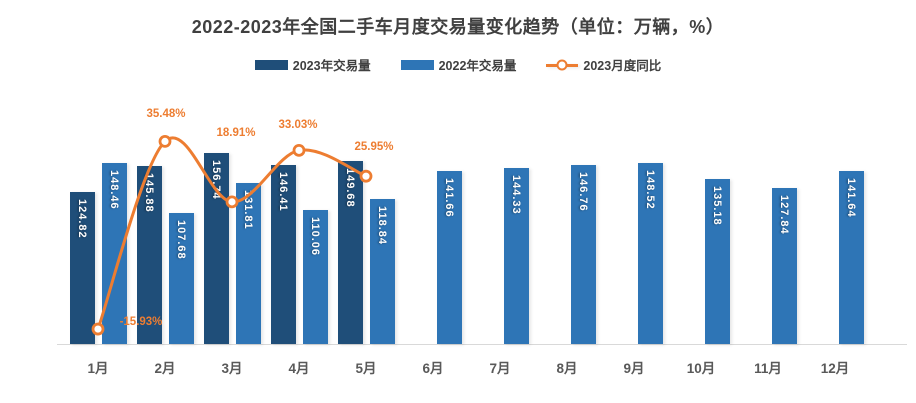 The height and width of the screenshot is (403, 916). Describe the element at coordinates (650, 189) in the screenshot. I see `bar-value-label: 148.52` at that location.